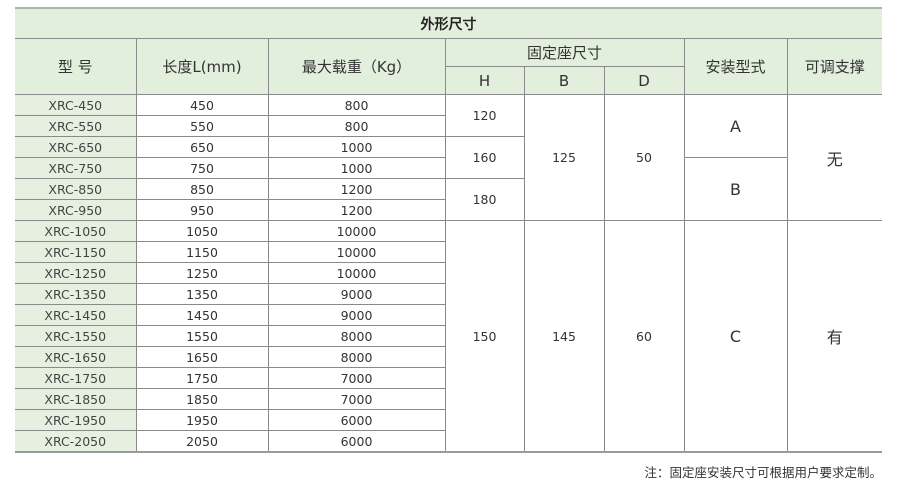 This screenshot has width=900, height=483. I want to click on table-row: XRC-1550 1550 8000, so click(448, 336).